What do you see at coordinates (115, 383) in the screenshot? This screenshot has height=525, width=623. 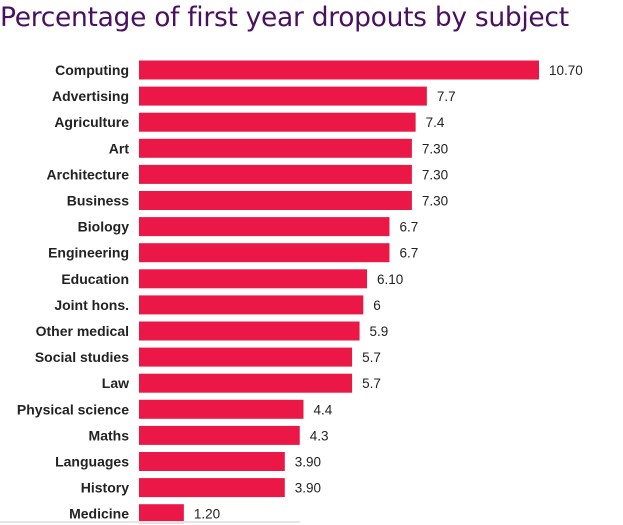 I see `category-label: Law` at bounding box center [115, 383].